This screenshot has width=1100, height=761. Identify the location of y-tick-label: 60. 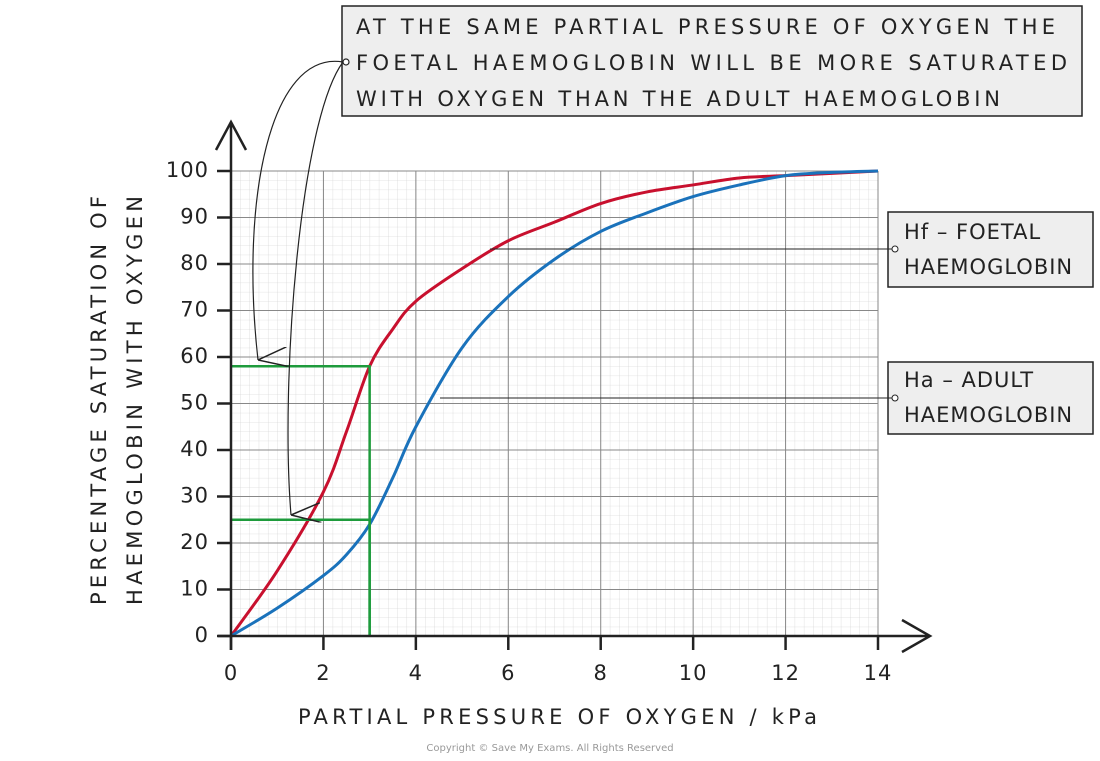
(194, 356).